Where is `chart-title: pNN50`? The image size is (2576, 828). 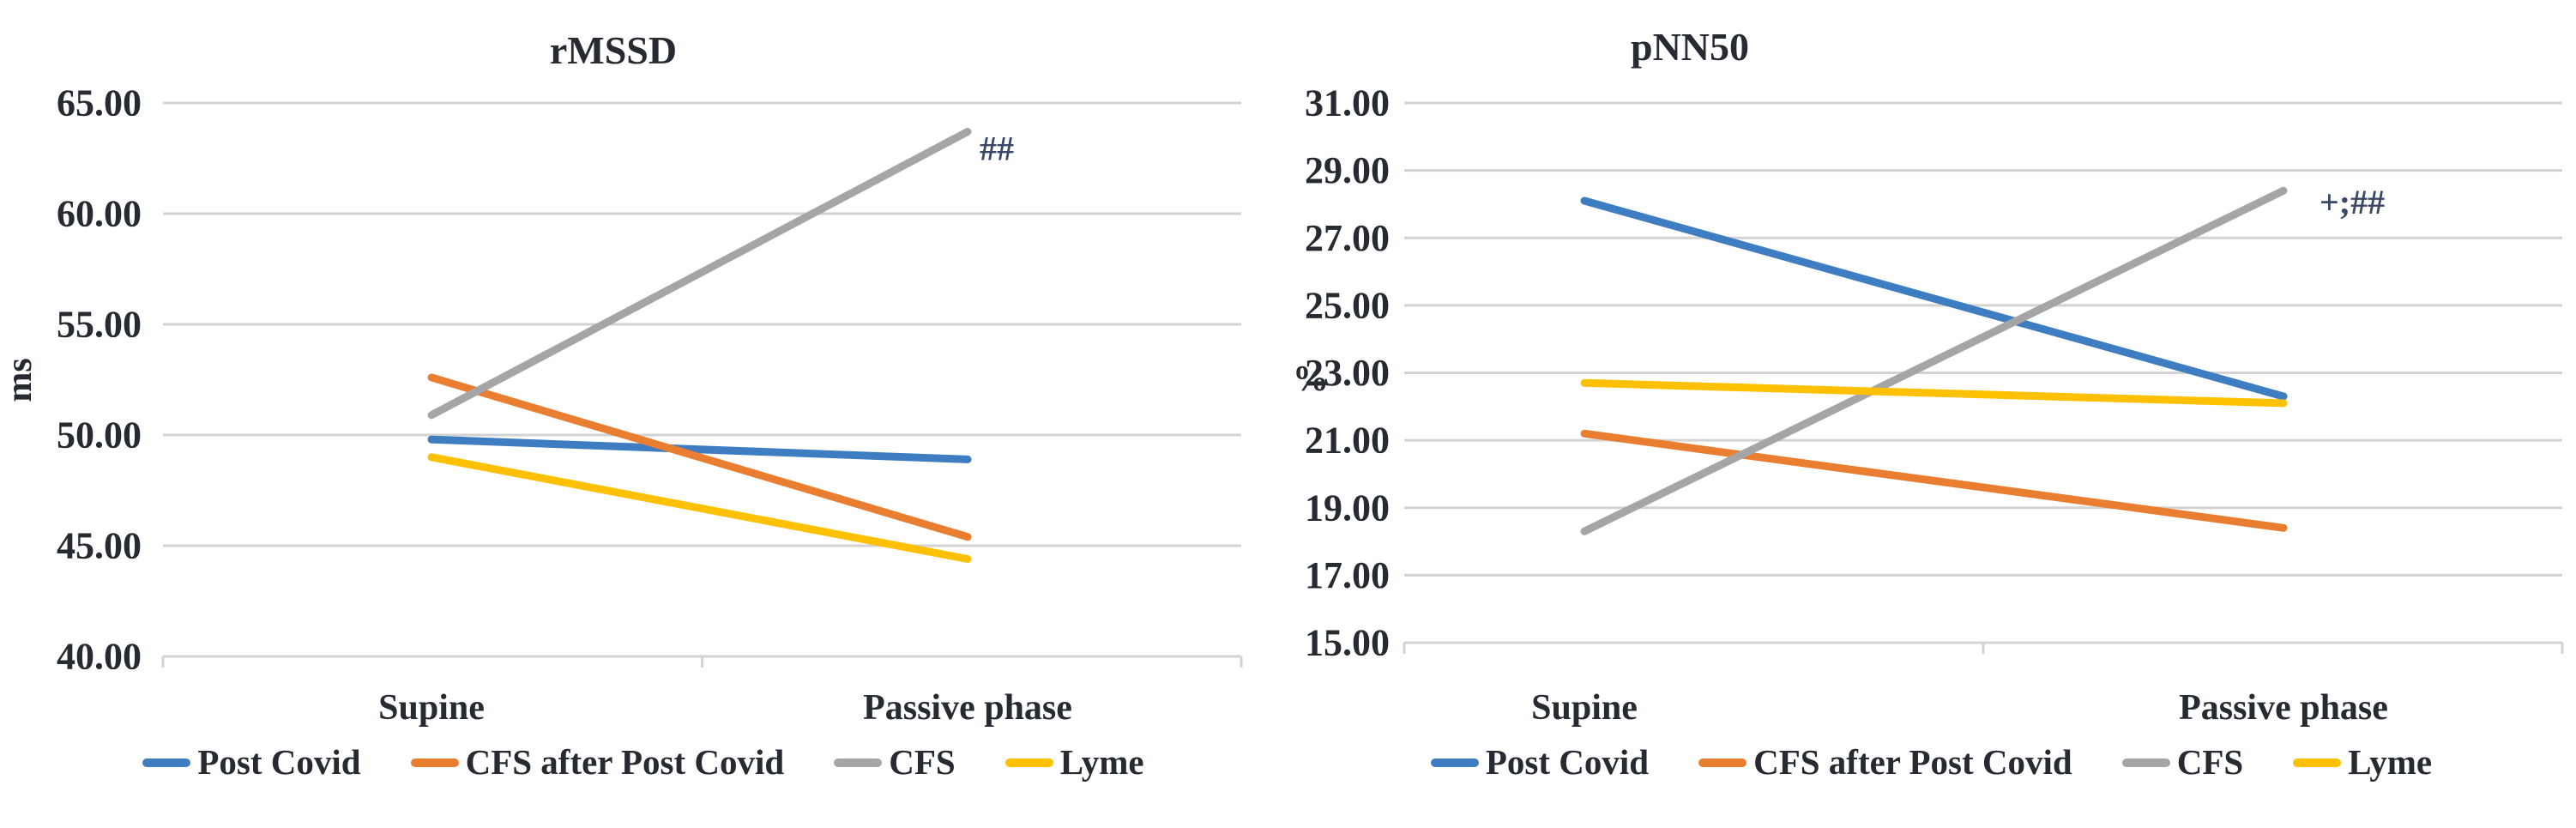 chart-title: pNN50 is located at coordinates (1690, 47).